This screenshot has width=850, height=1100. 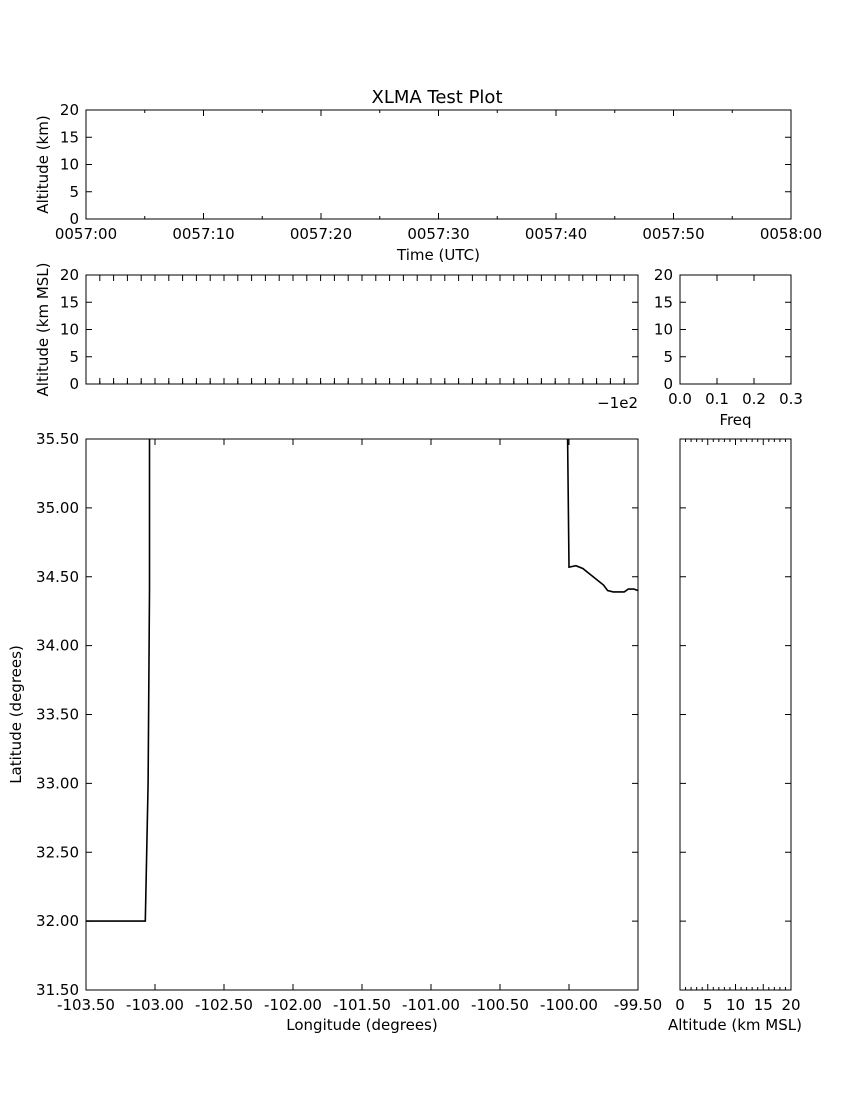 What do you see at coordinates (556, 234) in the screenshot?
I see `x-tick-label: 0057:40` at bounding box center [556, 234].